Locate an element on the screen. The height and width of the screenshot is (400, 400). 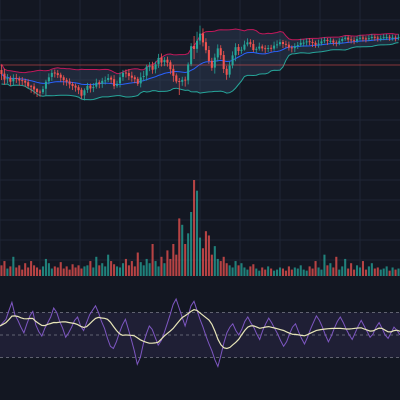
rsi-ma-line is located at coordinates (200, 329).